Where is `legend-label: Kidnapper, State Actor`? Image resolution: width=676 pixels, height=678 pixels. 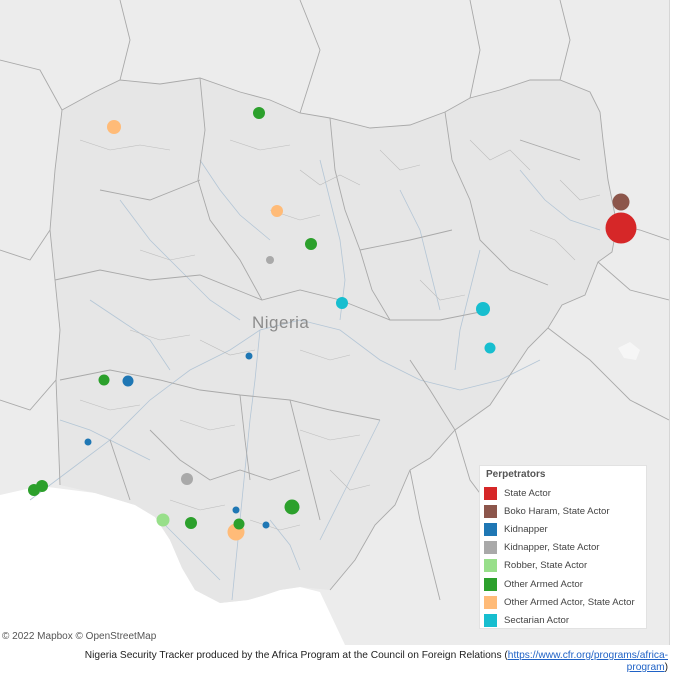 legend-label: Kidnapper, State Actor is located at coordinates (552, 548).